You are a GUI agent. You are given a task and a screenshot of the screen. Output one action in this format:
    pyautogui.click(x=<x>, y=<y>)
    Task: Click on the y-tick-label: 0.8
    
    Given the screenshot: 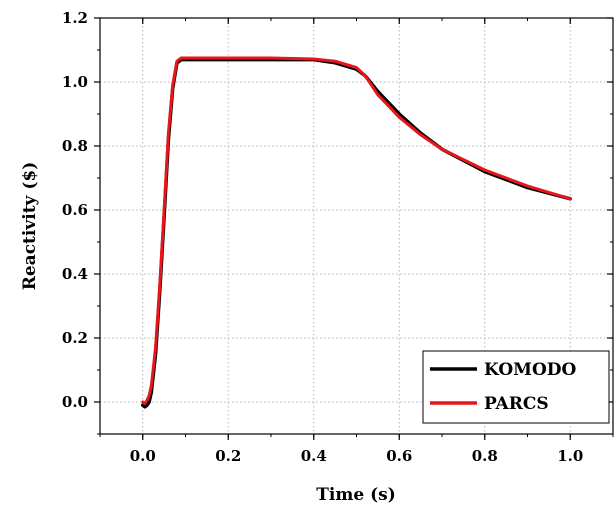 What is the action you would take?
    pyautogui.click(x=75, y=146)
    